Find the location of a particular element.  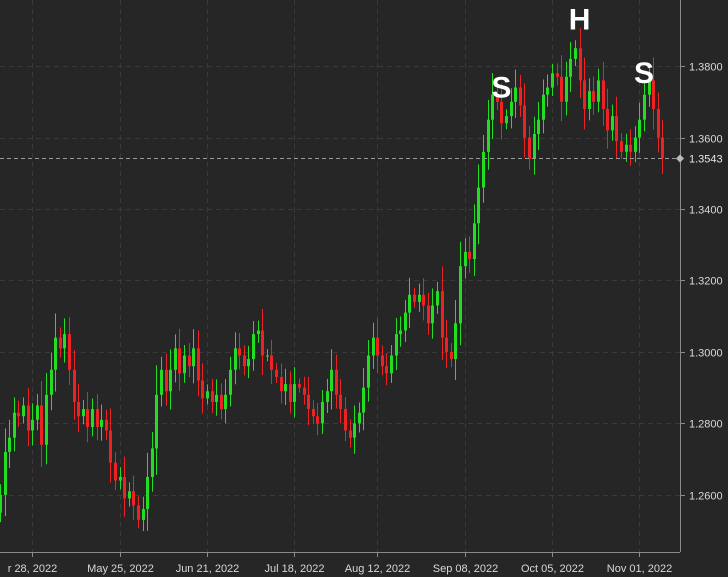

x-tick-label: Jul 18, 2022 is located at coordinates (295, 569).